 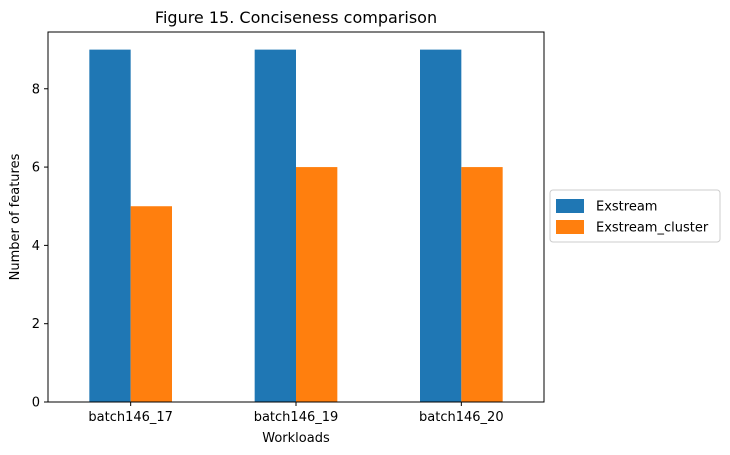 What do you see at coordinates (36, 246) in the screenshot?
I see `y-tick-label: 4` at bounding box center [36, 246].